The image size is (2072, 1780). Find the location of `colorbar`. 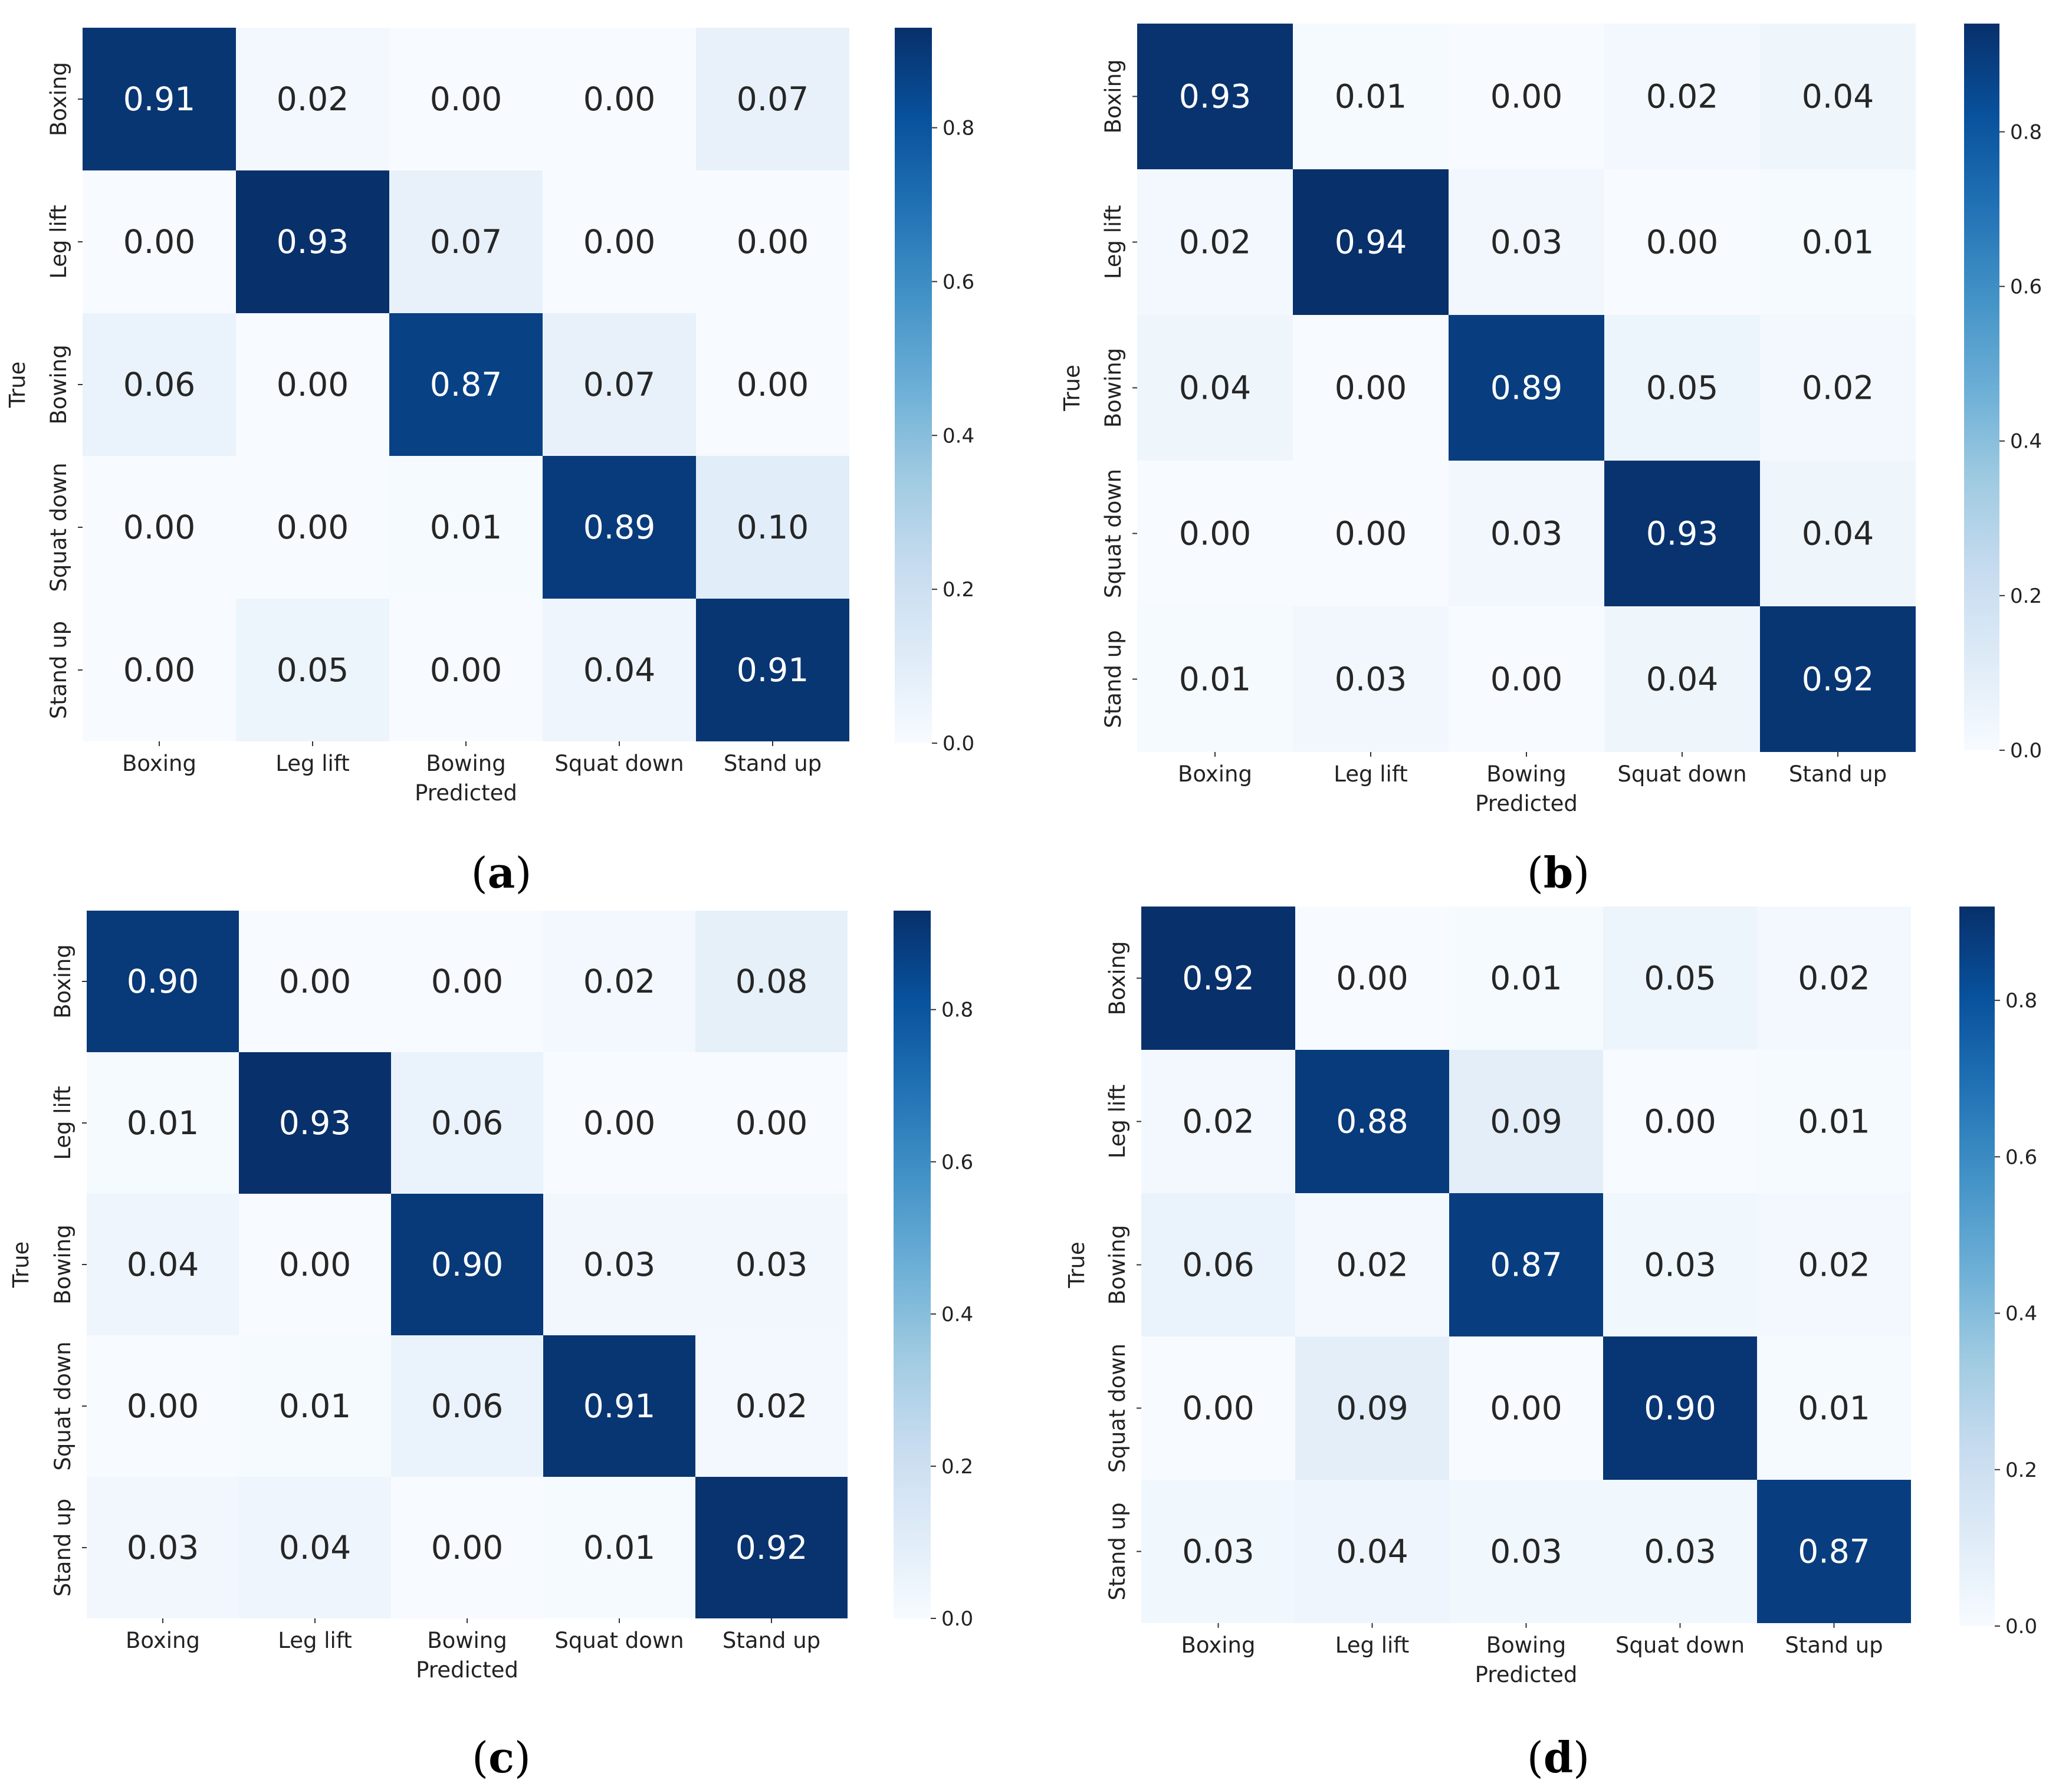

colorbar is located at coordinates (913, 385).